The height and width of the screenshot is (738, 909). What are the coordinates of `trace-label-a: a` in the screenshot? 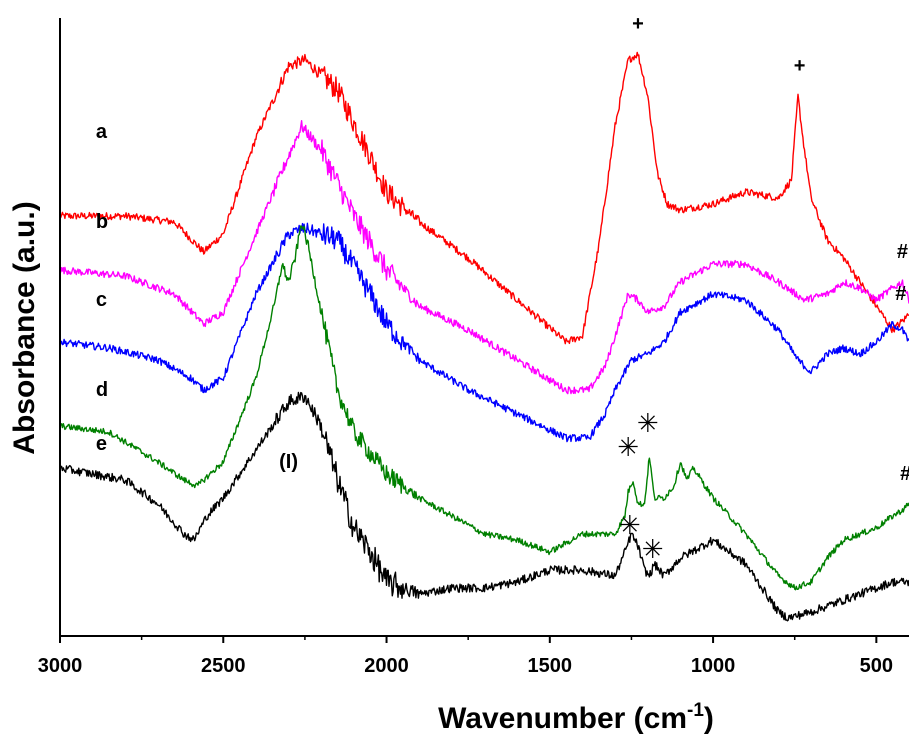 It's located at (102, 132).